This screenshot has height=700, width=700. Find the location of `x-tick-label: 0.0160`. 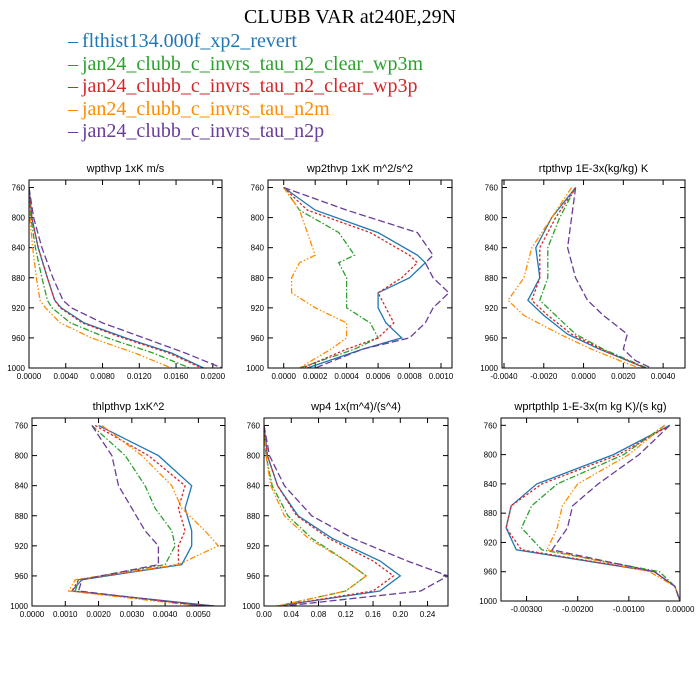

x-tick-label: 0.0160 is located at coordinates (176, 376).